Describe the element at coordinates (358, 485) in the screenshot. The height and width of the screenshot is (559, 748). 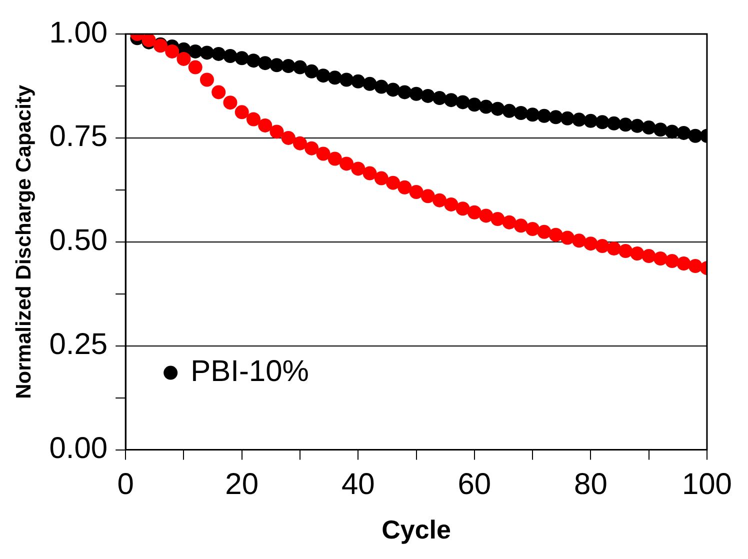
I see `x-tick-label: 40` at that location.